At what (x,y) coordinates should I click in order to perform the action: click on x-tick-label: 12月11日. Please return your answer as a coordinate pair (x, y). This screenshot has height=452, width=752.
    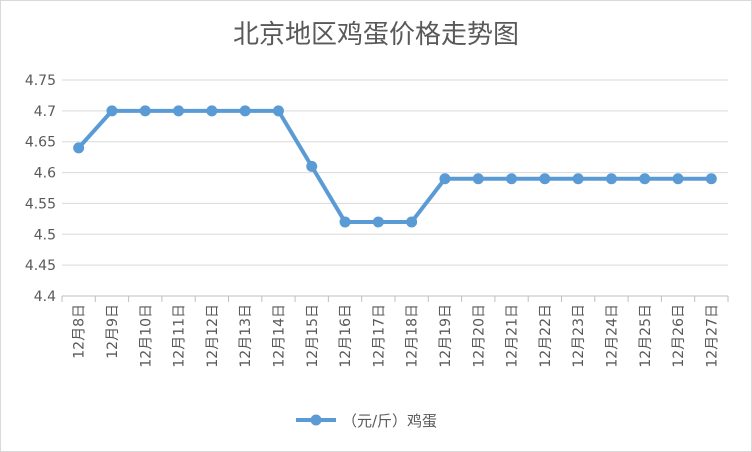
    Looking at the image, I should click on (180, 336).